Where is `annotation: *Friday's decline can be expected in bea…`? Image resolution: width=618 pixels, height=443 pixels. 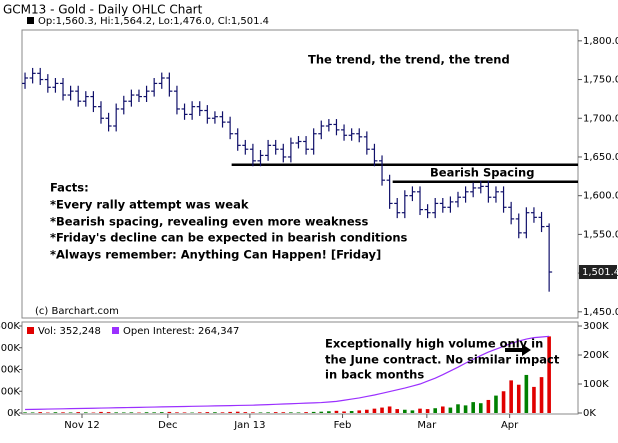
annotation: *Friday's decline can be expected in bea… is located at coordinates (229, 238).